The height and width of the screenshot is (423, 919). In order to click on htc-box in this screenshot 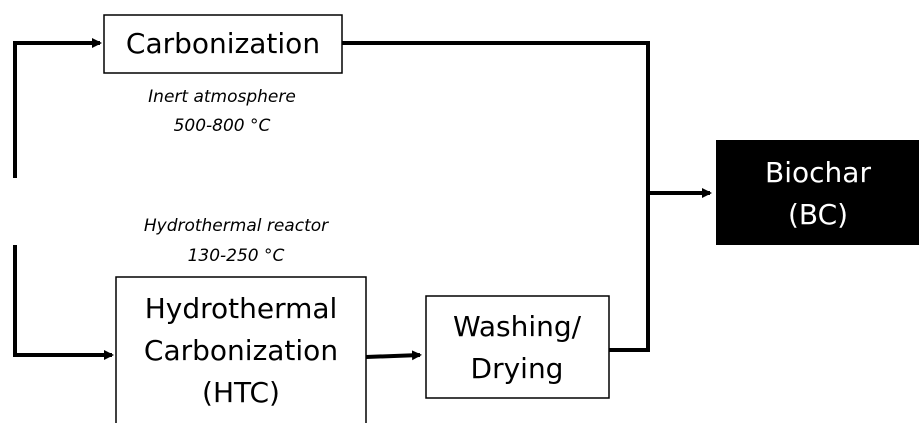, I will do `click(241, 349)`.